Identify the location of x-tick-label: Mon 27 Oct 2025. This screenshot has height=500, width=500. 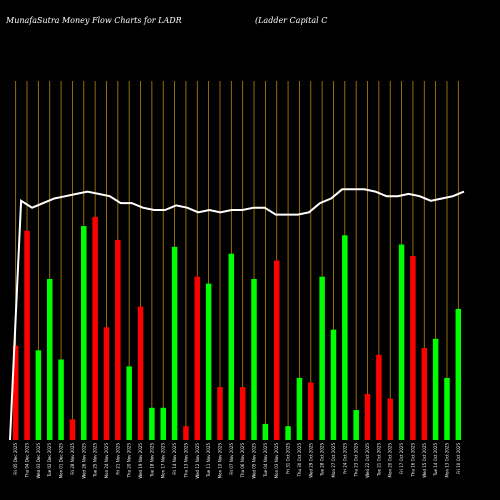
(333, 460).